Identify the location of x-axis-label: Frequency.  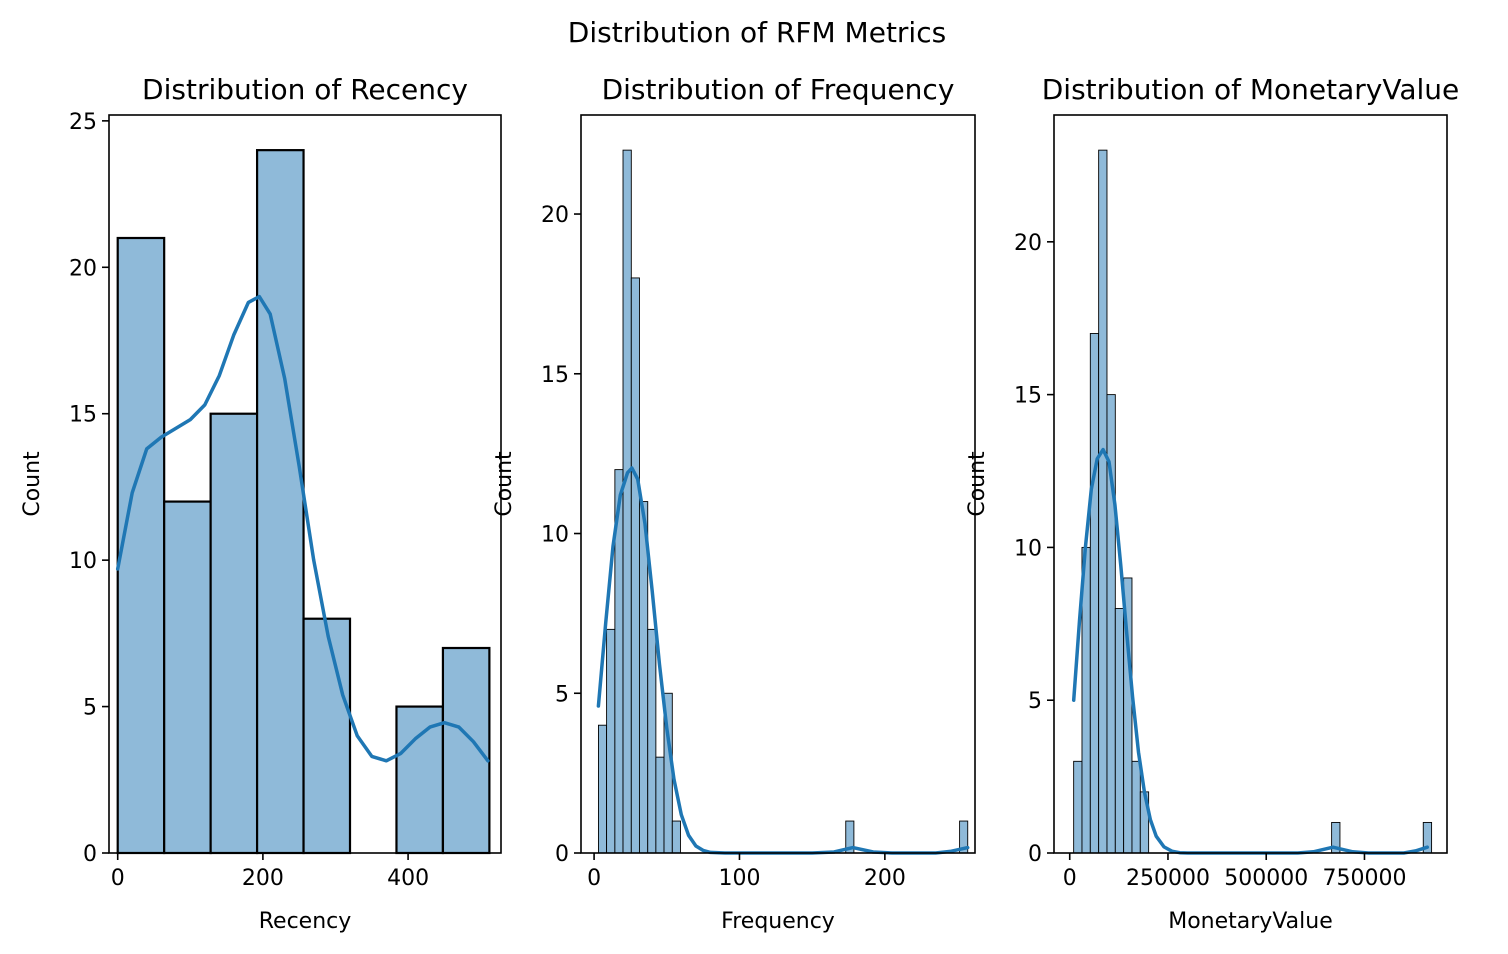
(778, 921).